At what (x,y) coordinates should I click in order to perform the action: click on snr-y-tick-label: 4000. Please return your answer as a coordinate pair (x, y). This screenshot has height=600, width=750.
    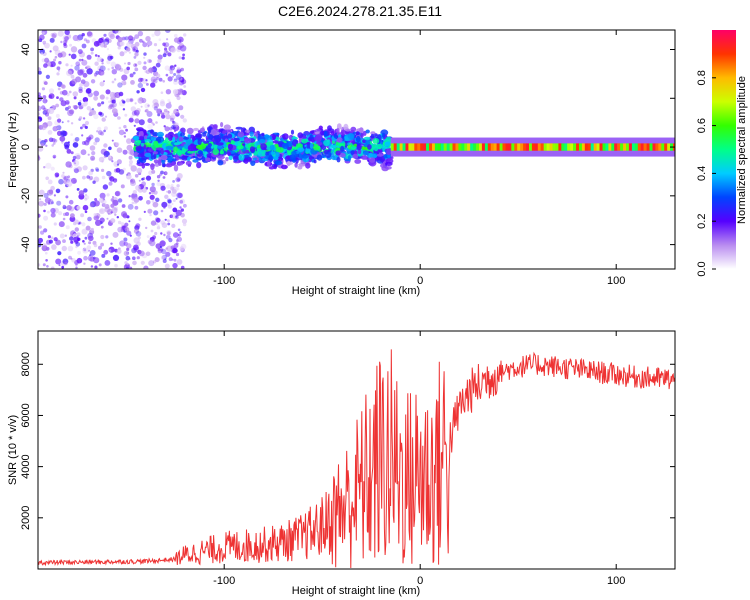
    Looking at the image, I should click on (26, 466).